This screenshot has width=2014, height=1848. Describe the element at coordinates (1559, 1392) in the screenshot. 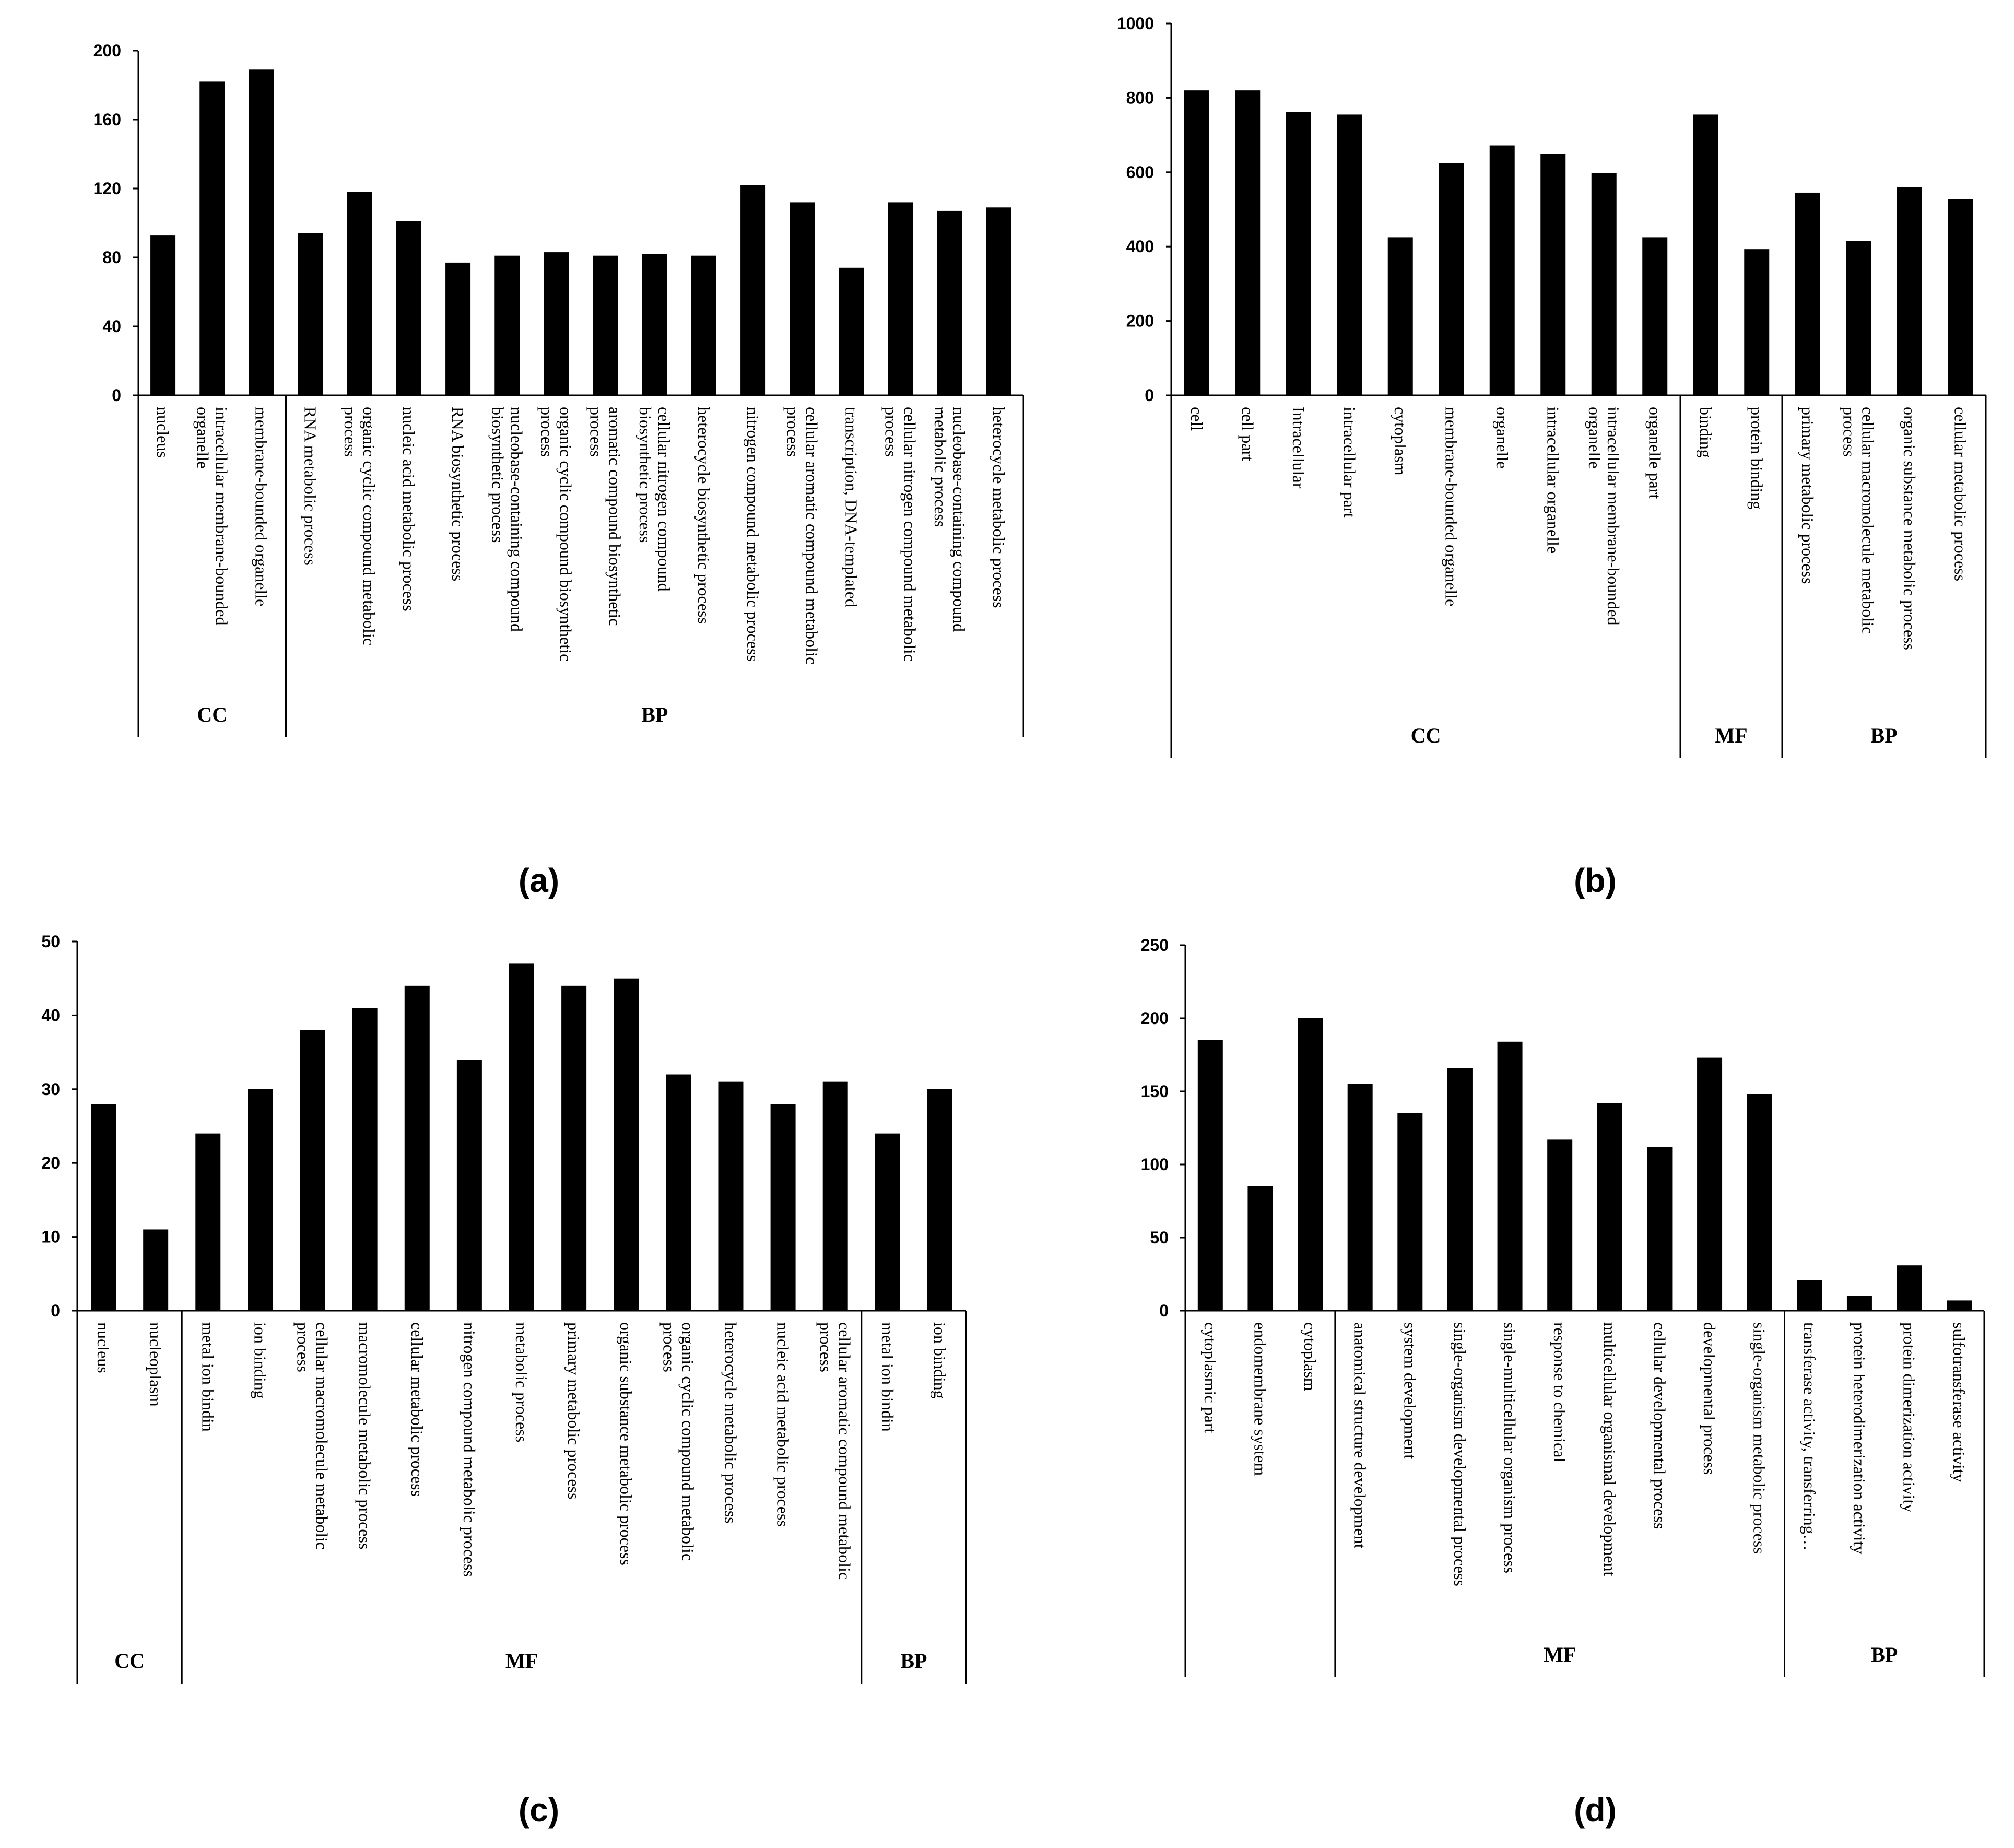

I see `x-tick-label: response to chemical` at that location.